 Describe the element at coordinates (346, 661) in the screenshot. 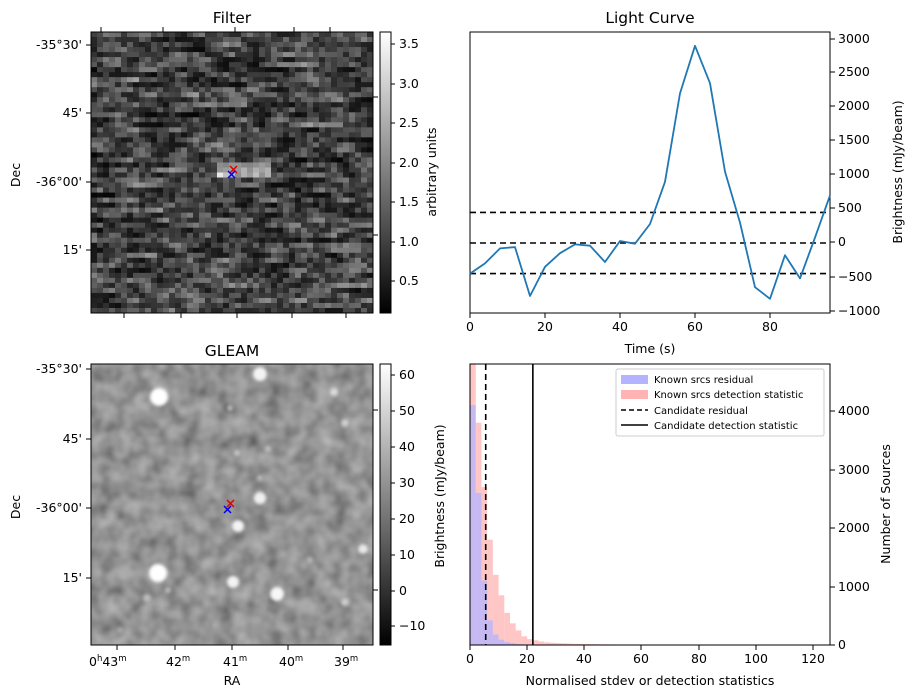

I see `svg-text: 39m` at that location.